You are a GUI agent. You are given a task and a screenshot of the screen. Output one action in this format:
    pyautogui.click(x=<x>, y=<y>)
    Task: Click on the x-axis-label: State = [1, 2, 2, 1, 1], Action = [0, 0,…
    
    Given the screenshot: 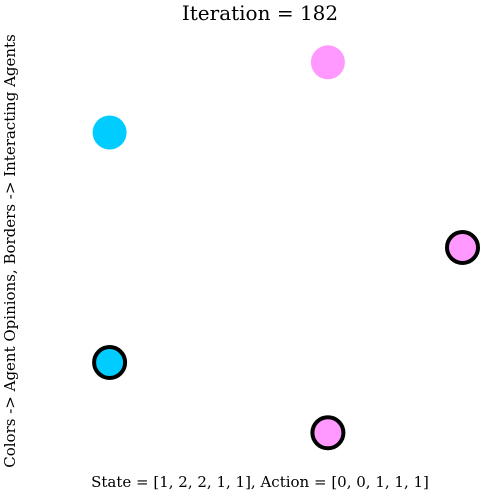 What is the action you would take?
    pyautogui.click(x=260, y=482)
    